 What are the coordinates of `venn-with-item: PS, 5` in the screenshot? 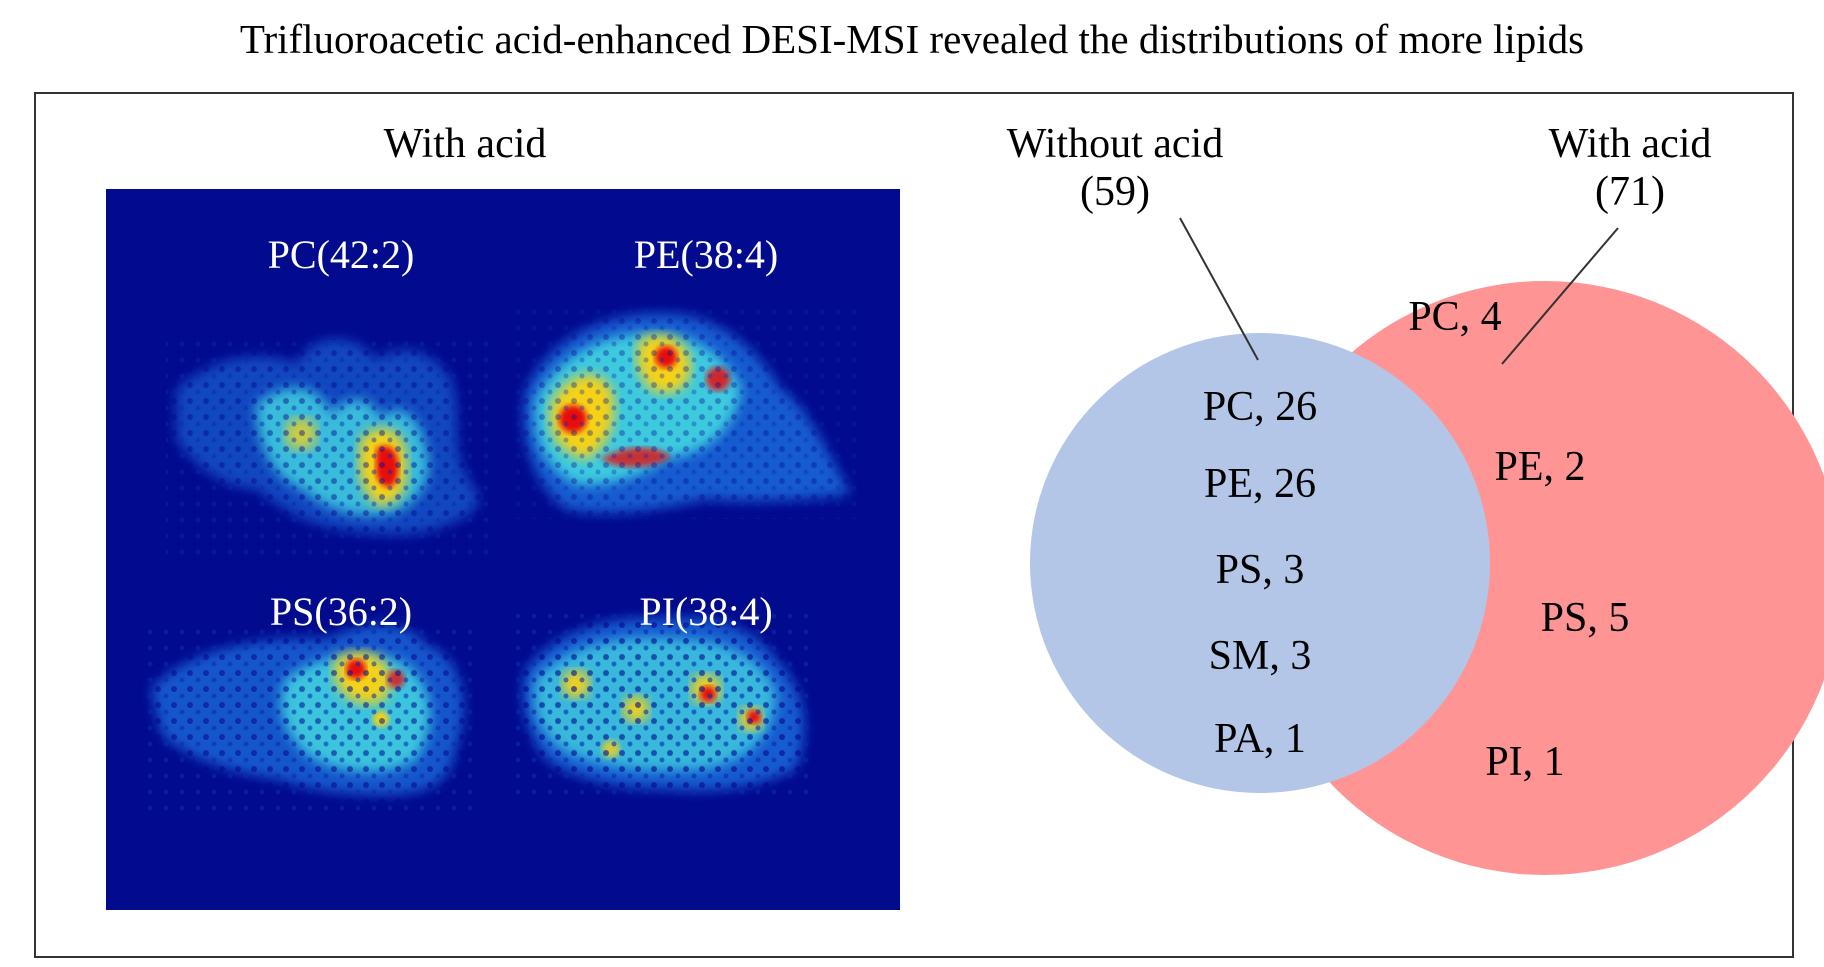 It's located at (1585, 618).